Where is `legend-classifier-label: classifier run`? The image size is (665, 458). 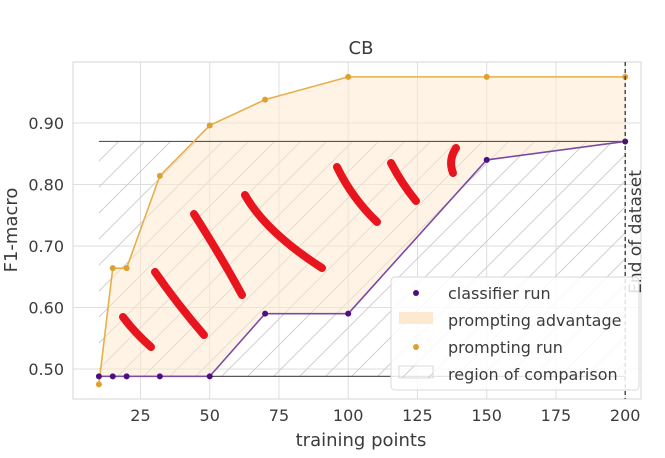 legend-classifier-label: classifier run is located at coordinates (499, 293).